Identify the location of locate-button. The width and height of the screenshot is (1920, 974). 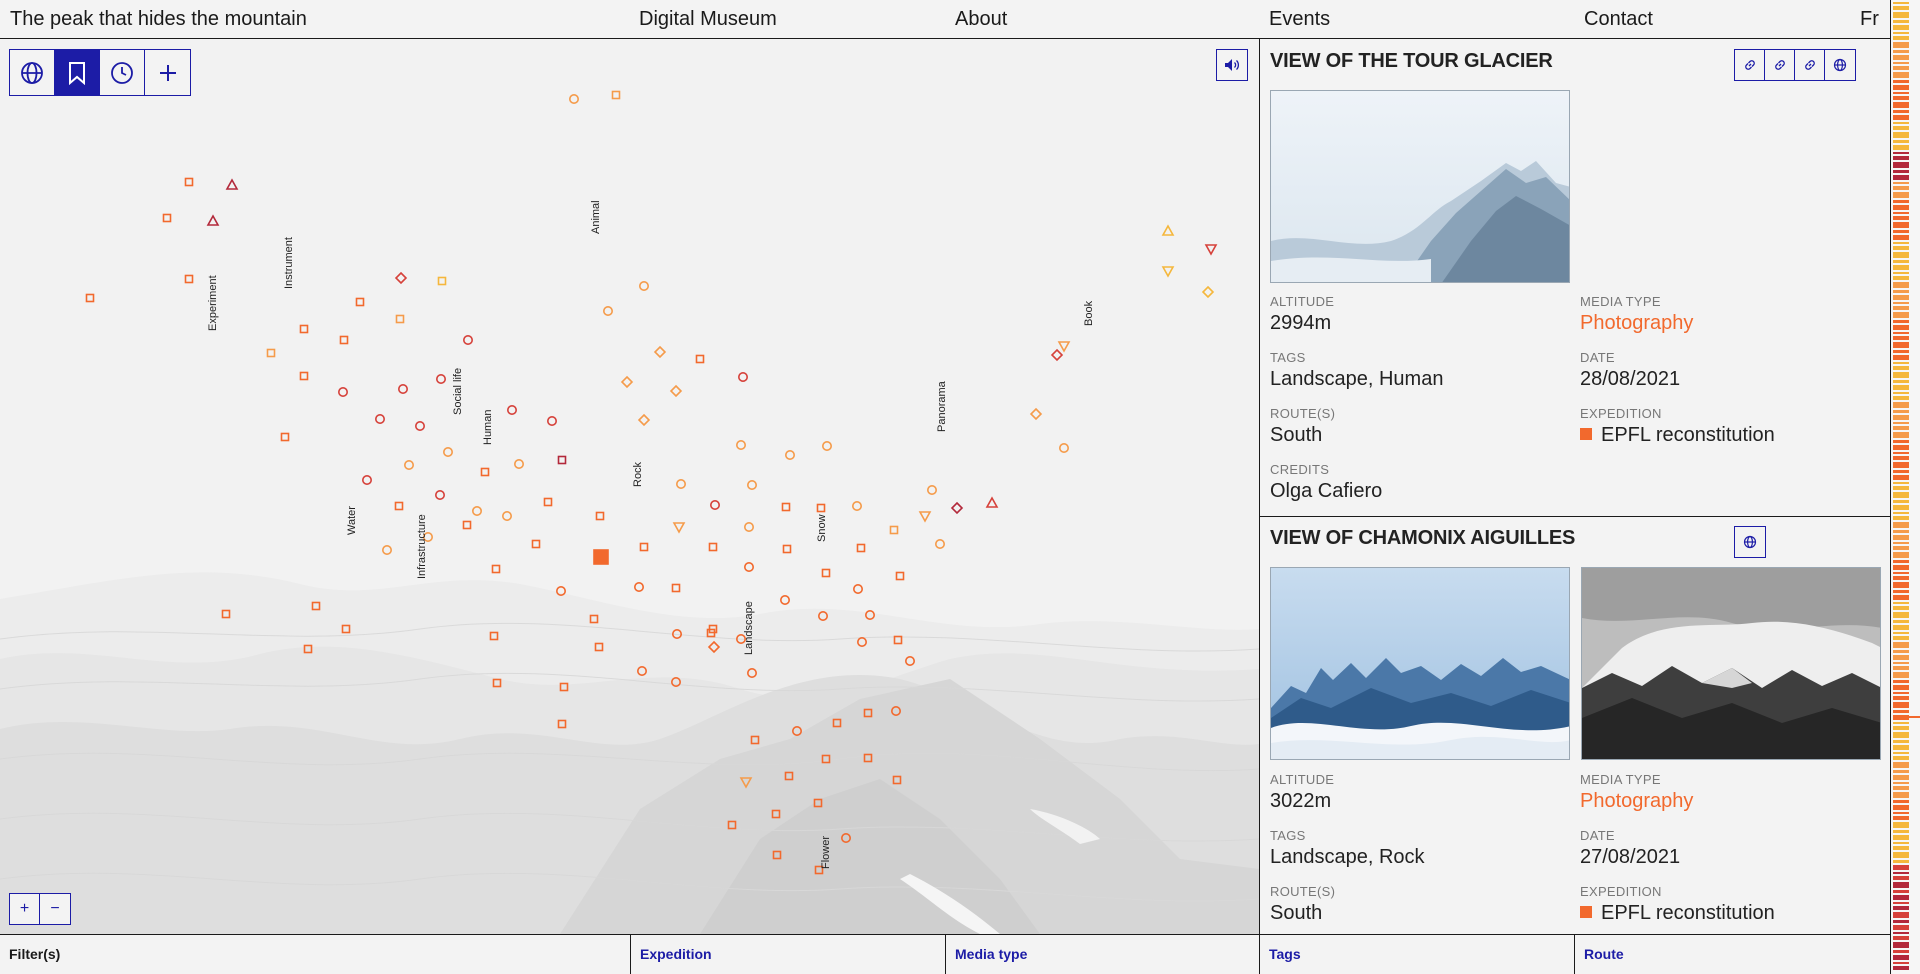
(1750, 542).